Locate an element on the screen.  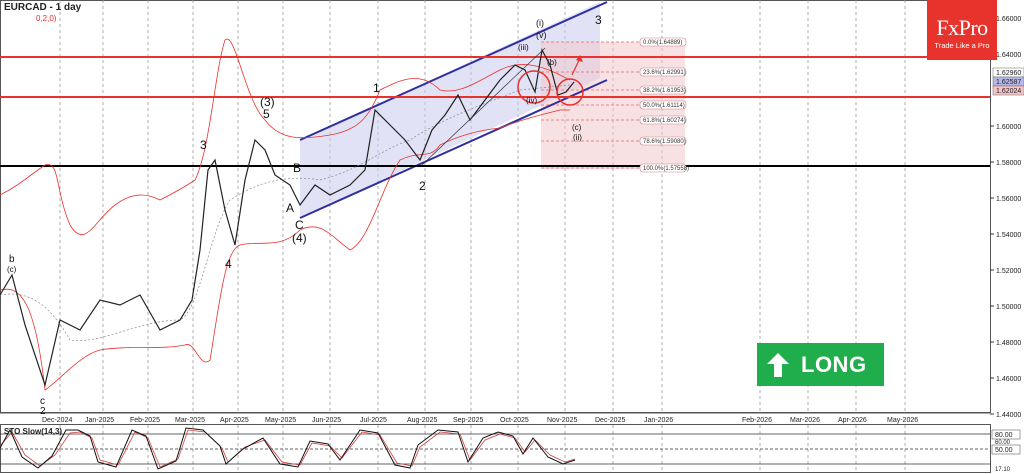
svg-text: 17.10 is located at coordinates (1003, 470).